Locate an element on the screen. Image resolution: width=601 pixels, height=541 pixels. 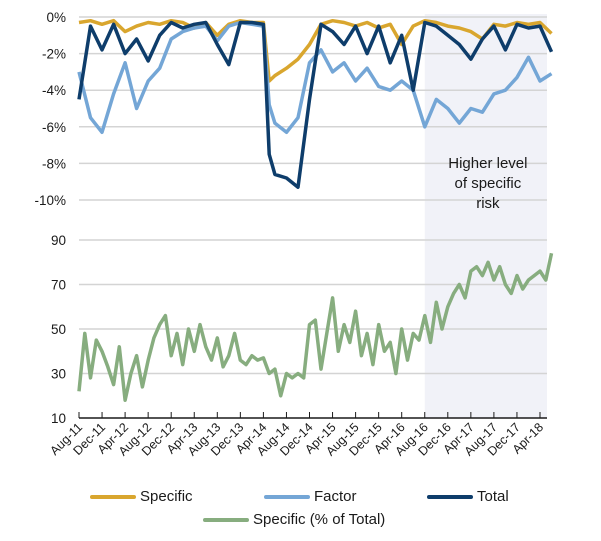
y-tick-label: -2% is located at coordinates (54, 54).